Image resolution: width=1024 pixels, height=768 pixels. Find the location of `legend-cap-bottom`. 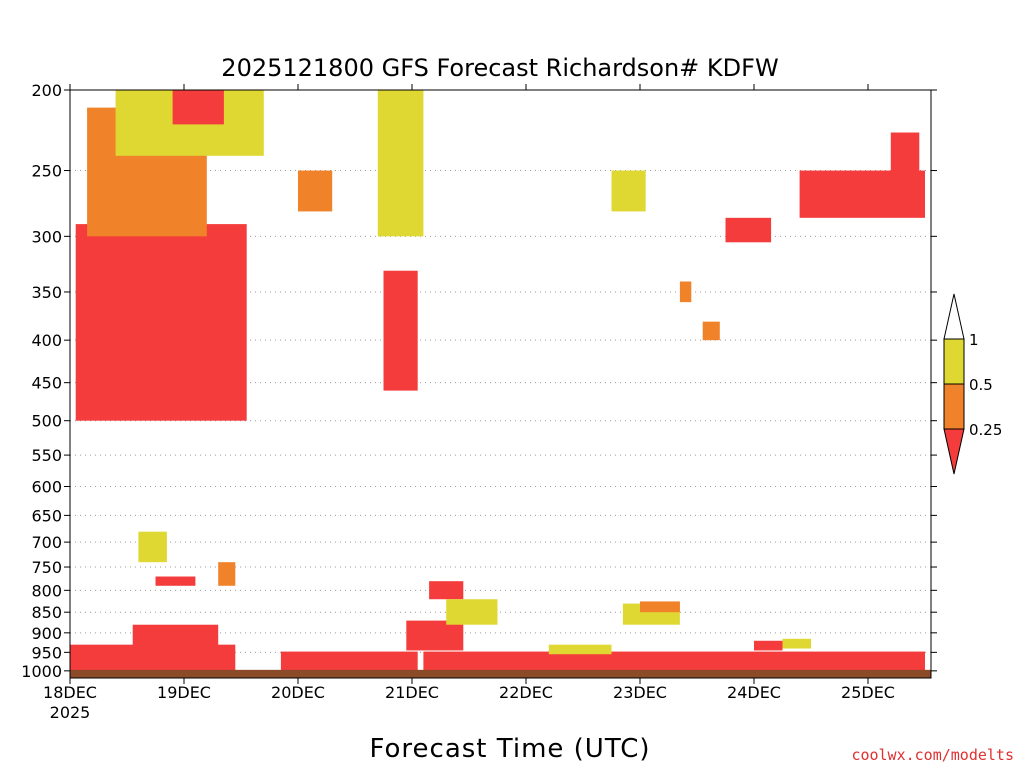

legend-cap-bottom is located at coordinates (954, 451).